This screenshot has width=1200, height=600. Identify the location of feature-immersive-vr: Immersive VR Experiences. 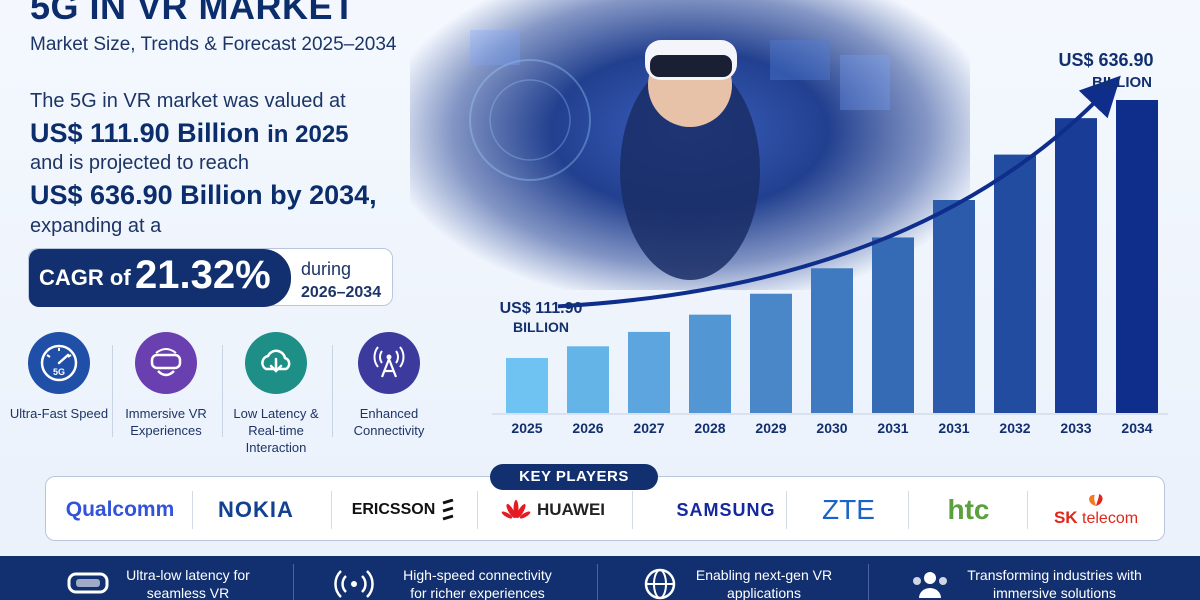
(166, 385).